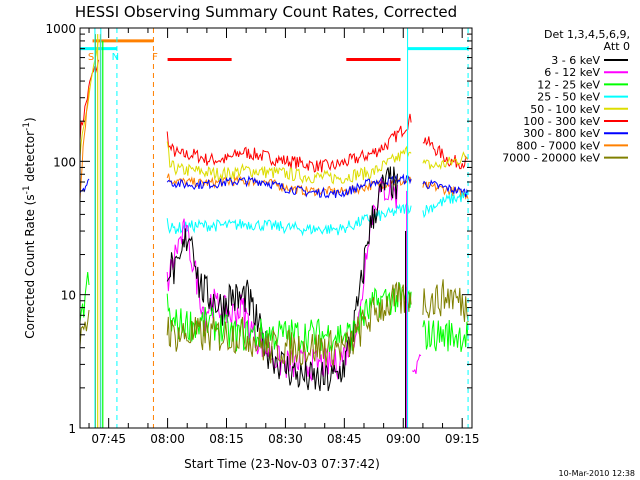 The width and height of the screenshot is (640, 480). I want to click on x-axis-title: Start Time (23-Nov-03 07:37:42), so click(282, 464).